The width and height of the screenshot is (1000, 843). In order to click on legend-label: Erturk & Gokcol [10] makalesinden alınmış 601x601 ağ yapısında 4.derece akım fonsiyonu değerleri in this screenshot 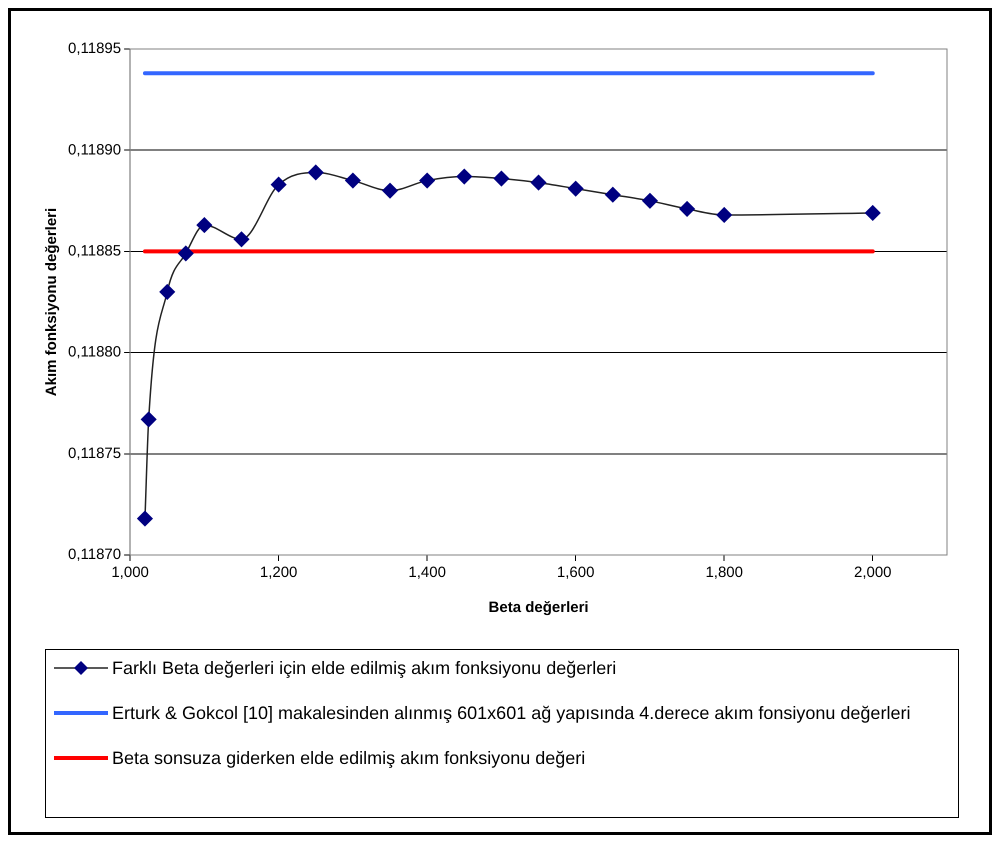, I will do `click(511, 713)`.